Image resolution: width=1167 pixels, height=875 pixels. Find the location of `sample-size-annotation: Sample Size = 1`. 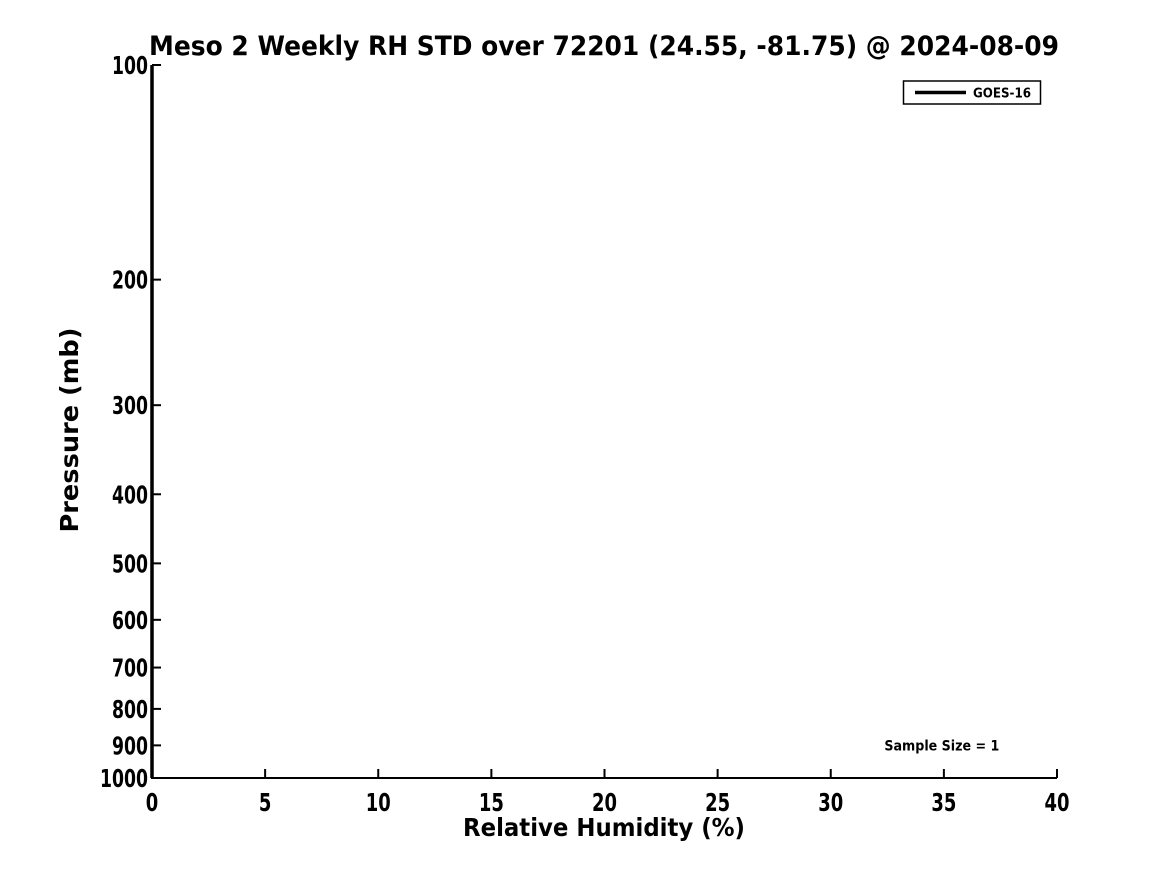

sample-size-annotation: Sample Size = 1 is located at coordinates (941, 746).